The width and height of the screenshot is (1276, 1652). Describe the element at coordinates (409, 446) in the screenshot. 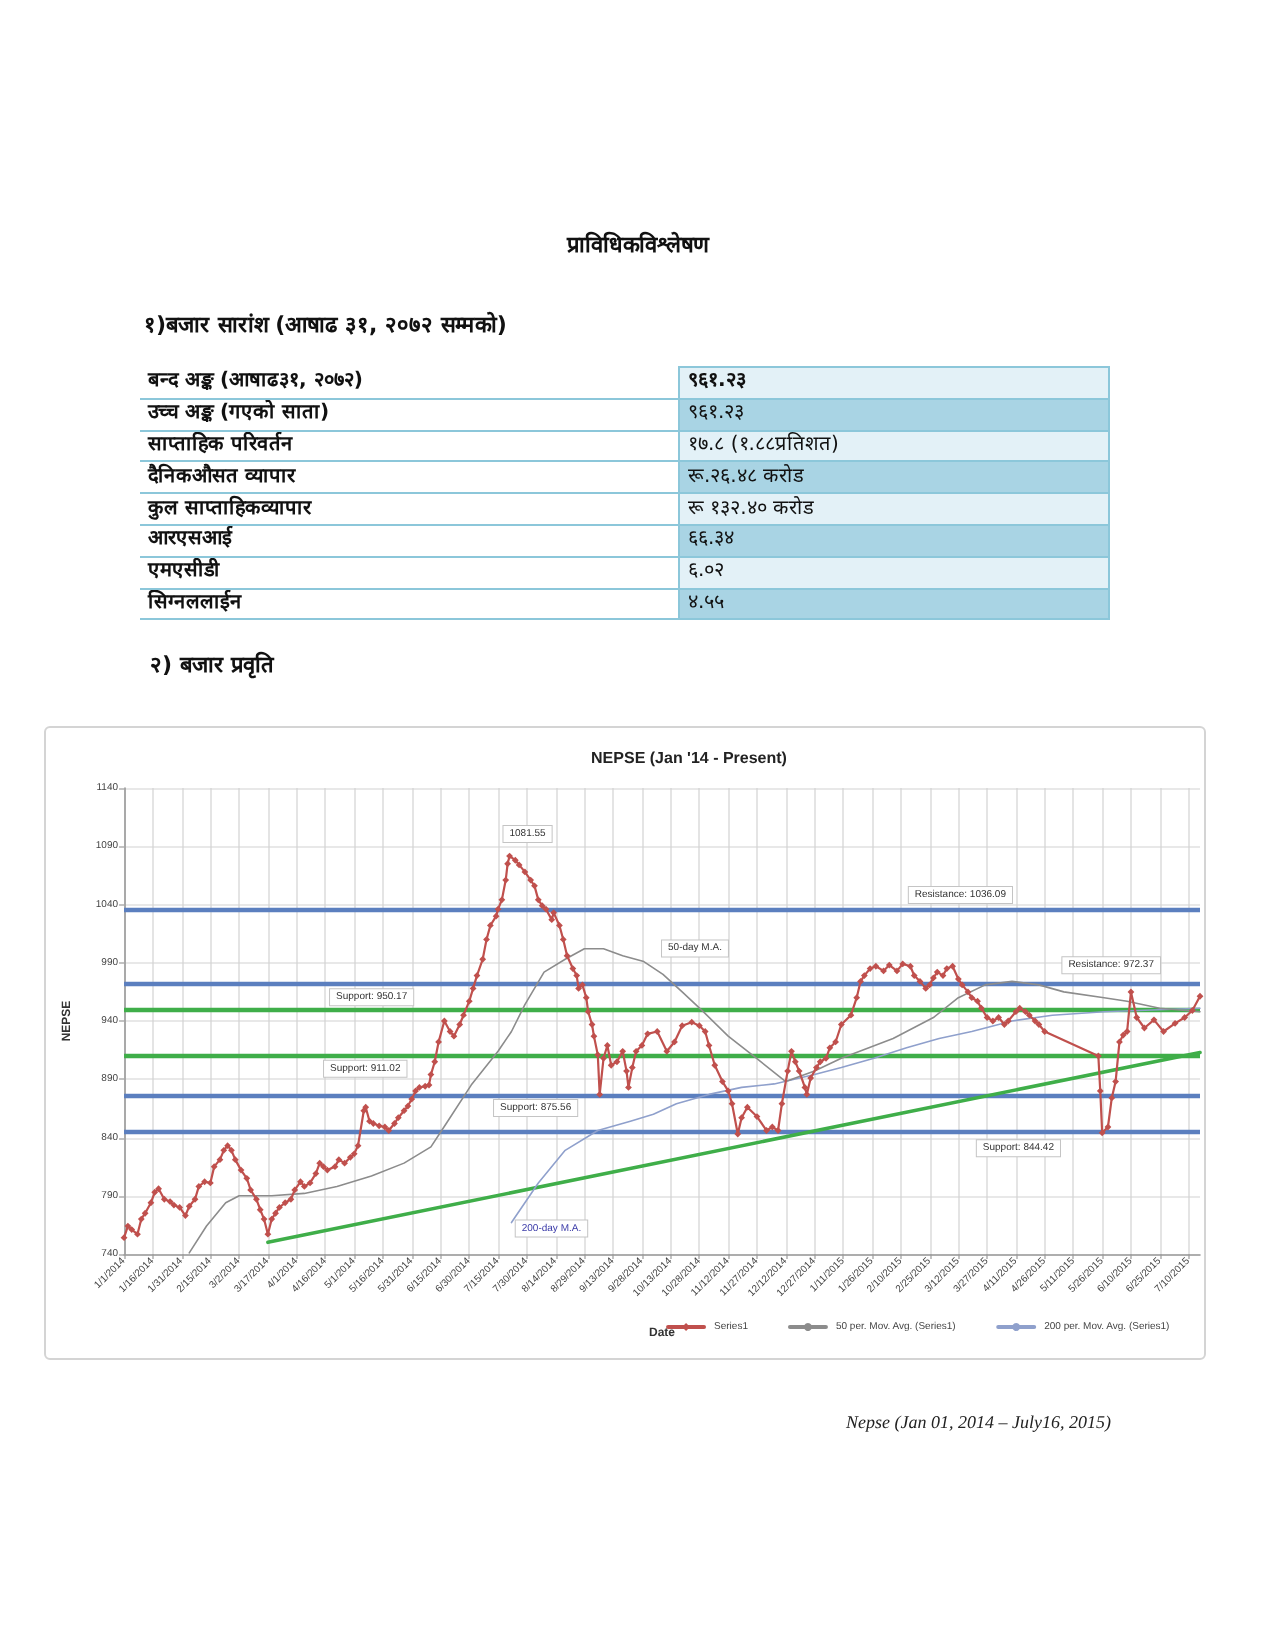

I see `text: साप्ताहिक परिवर्तन` at that location.